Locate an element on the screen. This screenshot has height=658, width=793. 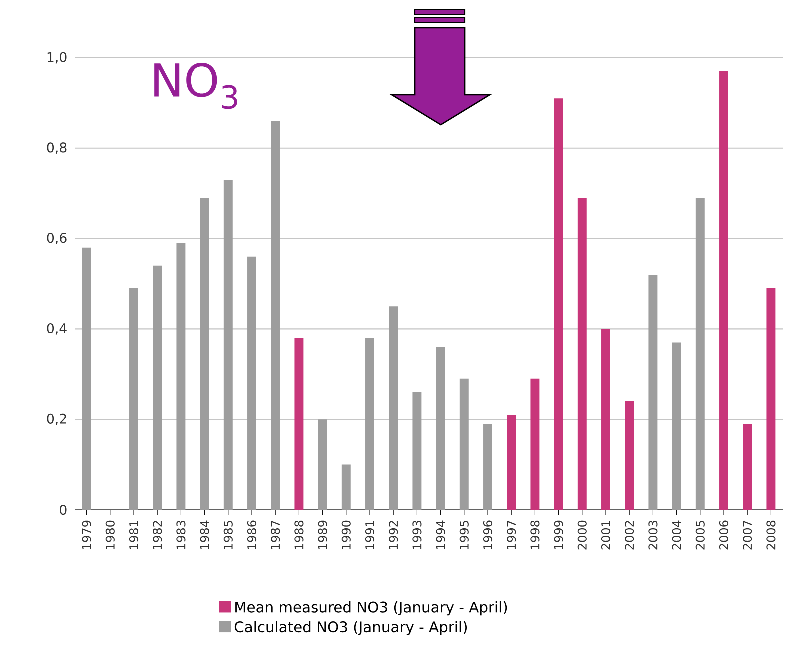
x-tick-label: 1982 is located at coordinates (157, 535).